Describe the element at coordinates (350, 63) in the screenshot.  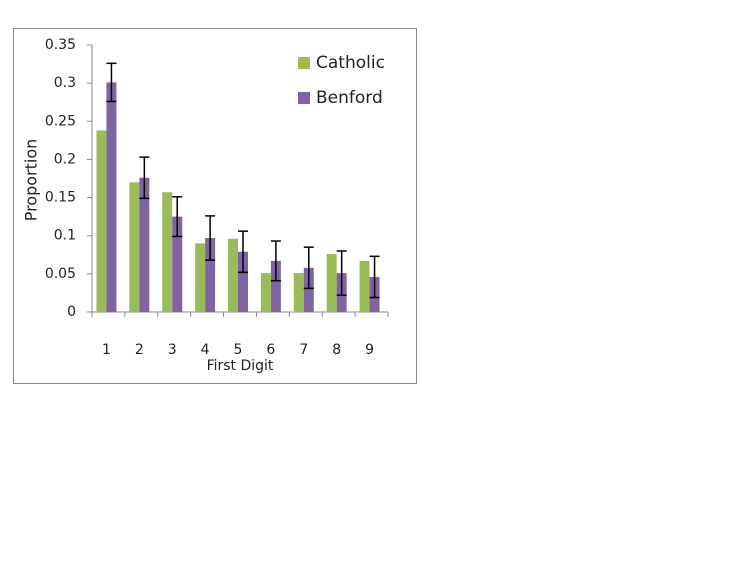
I see `legend-label: Catholic` at that location.